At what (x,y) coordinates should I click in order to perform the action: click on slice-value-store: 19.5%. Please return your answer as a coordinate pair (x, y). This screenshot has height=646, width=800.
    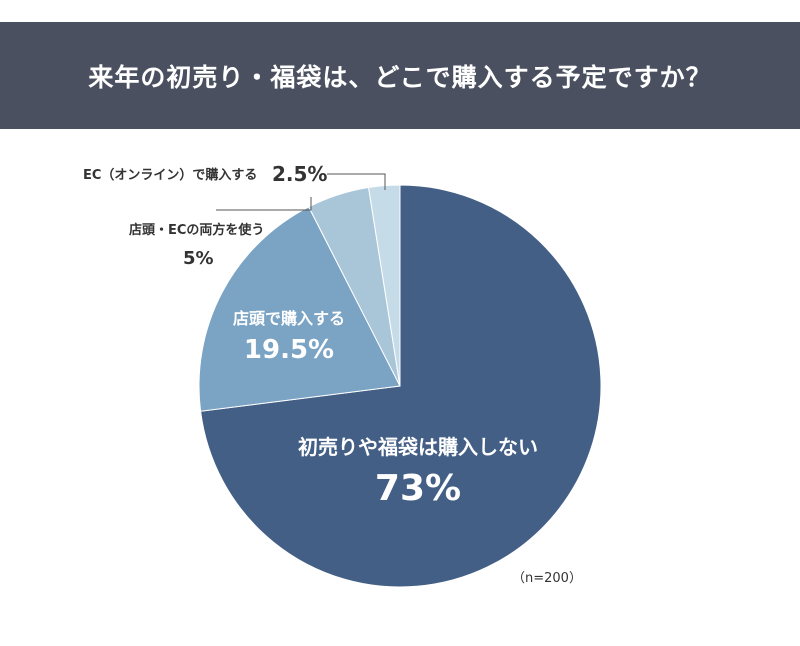
    Looking at the image, I should click on (289, 350).